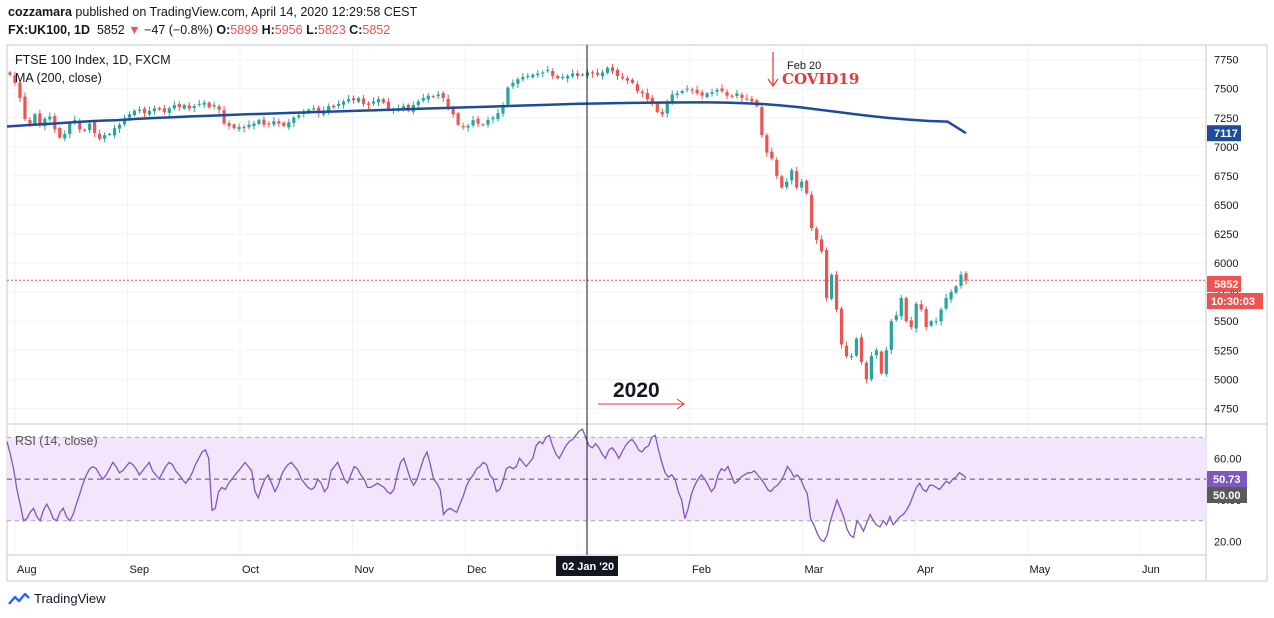 The height and width of the screenshot is (618, 1274). I want to click on year-arrow-head, so click(680, 404).